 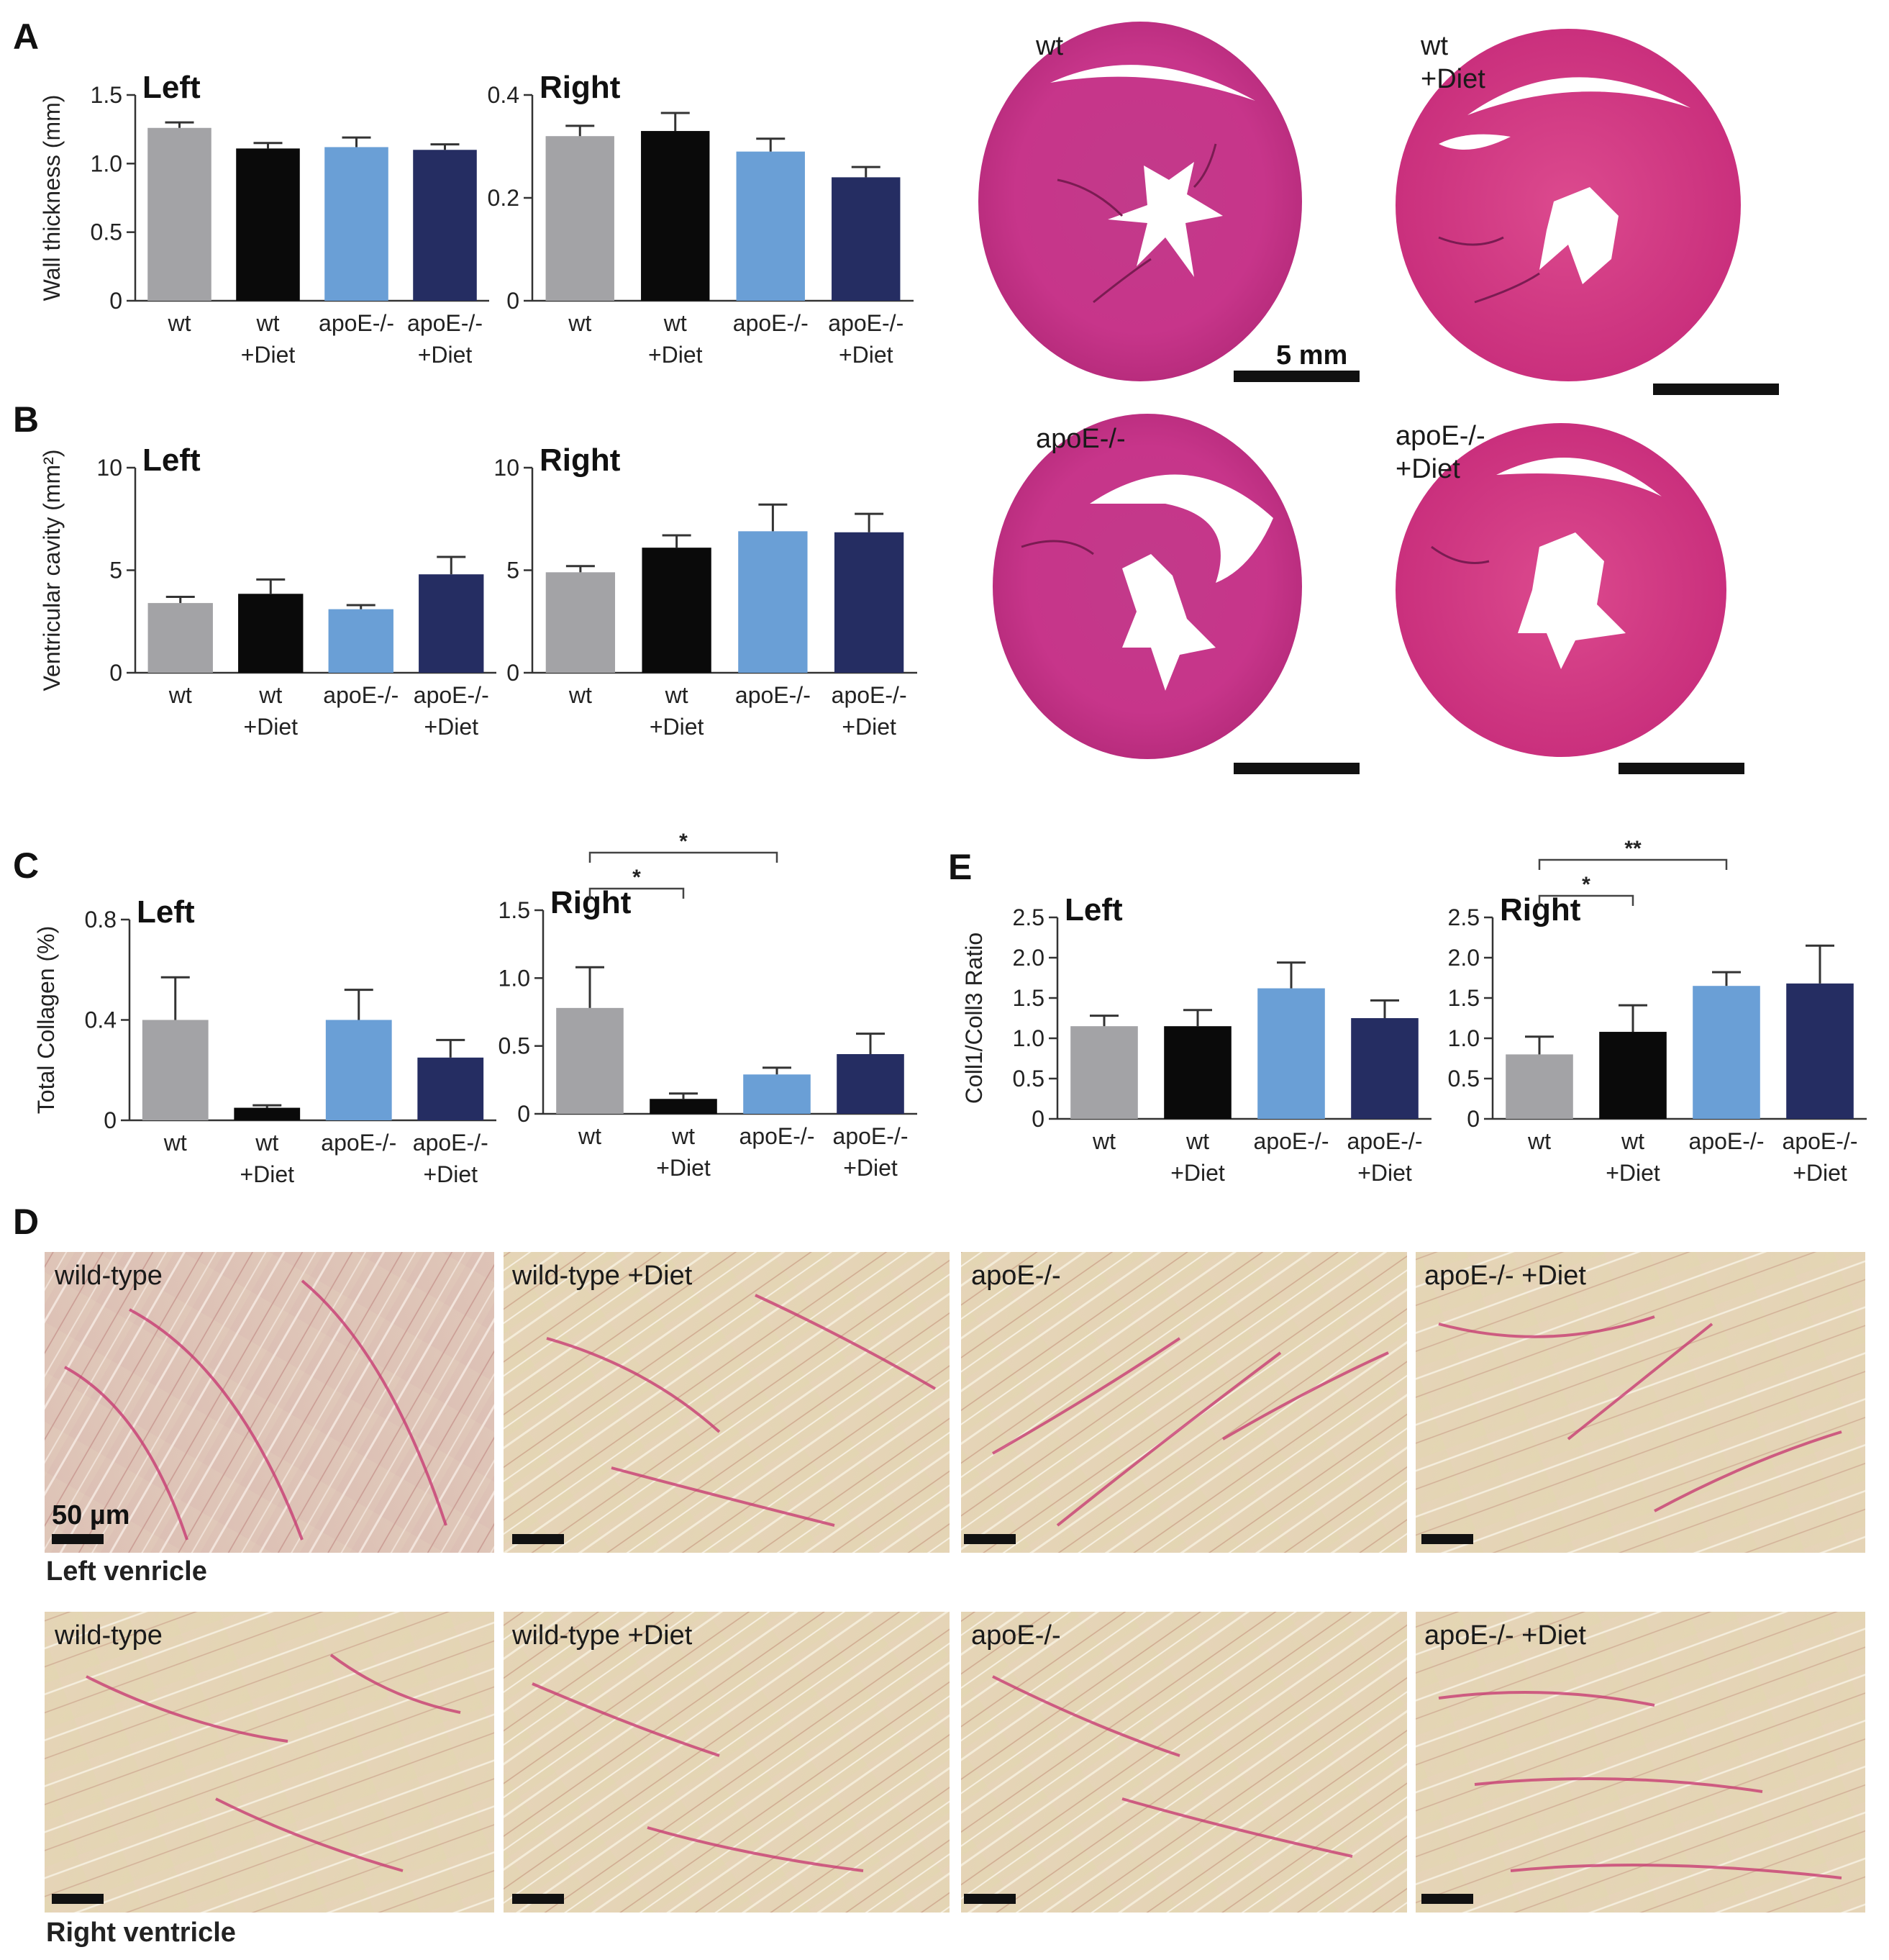 What do you see at coordinates (602, 1276) in the screenshot?
I see `micrograph-label-r1-c2: wild-type +Diet` at bounding box center [602, 1276].